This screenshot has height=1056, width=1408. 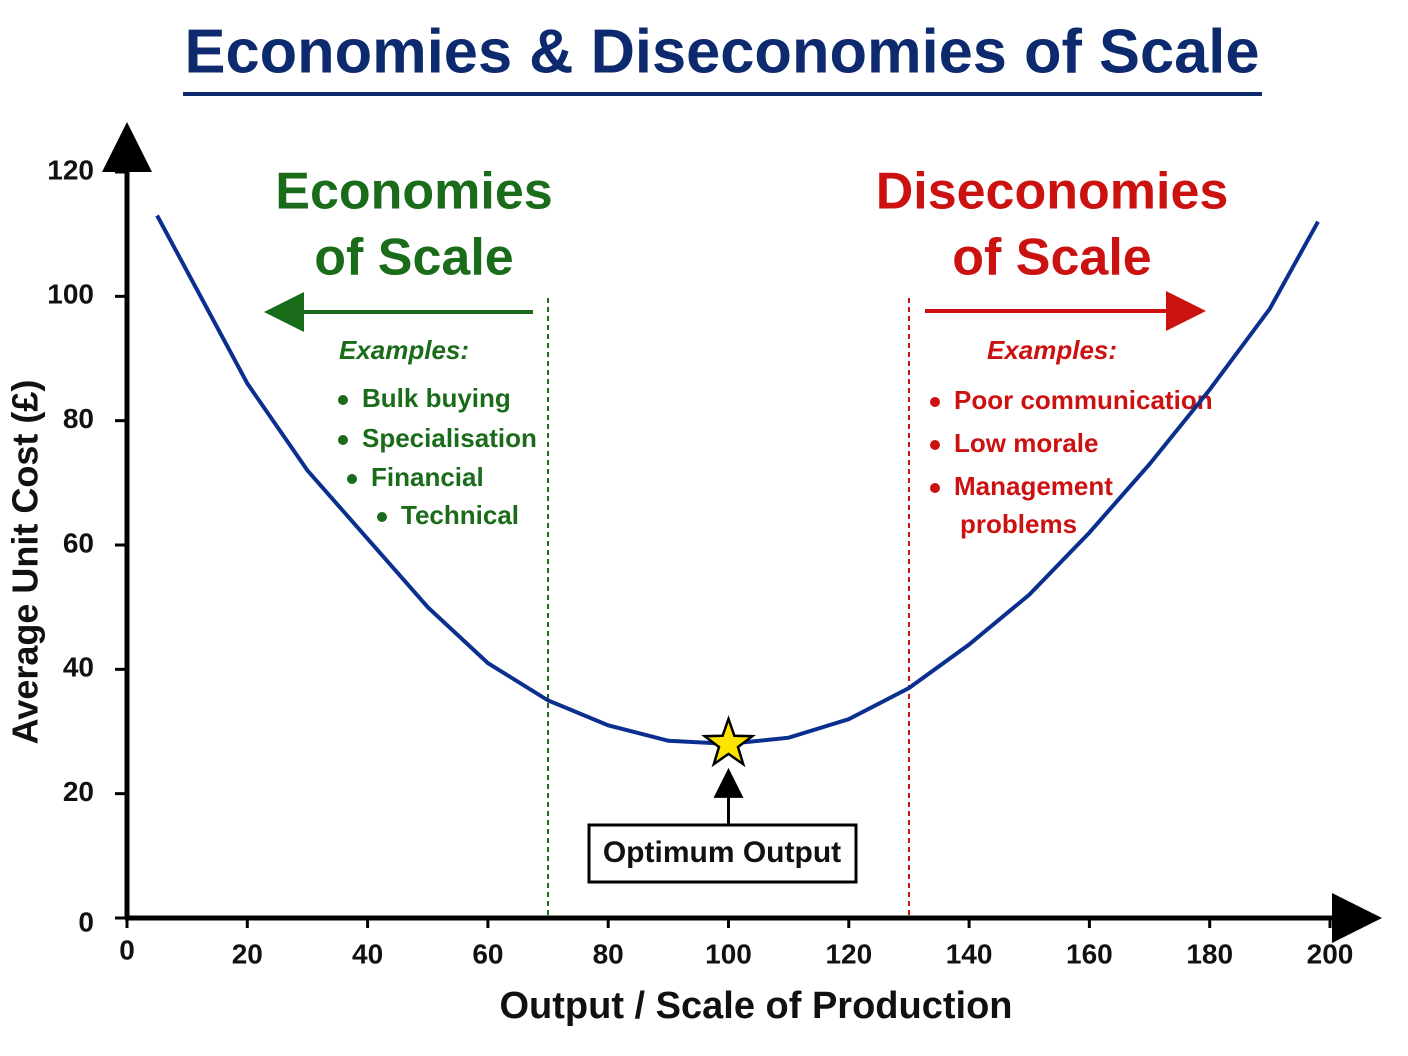 What do you see at coordinates (1083, 400) in the screenshot?
I see `example-item: Poor communication` at bounding box center [1083, 400].